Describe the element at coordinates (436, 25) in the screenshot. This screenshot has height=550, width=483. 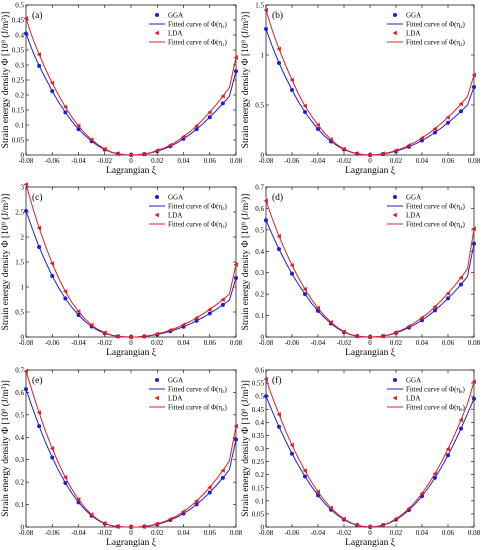
I see `legend-label: Fitted curve of Φ(η₂)` at that location.